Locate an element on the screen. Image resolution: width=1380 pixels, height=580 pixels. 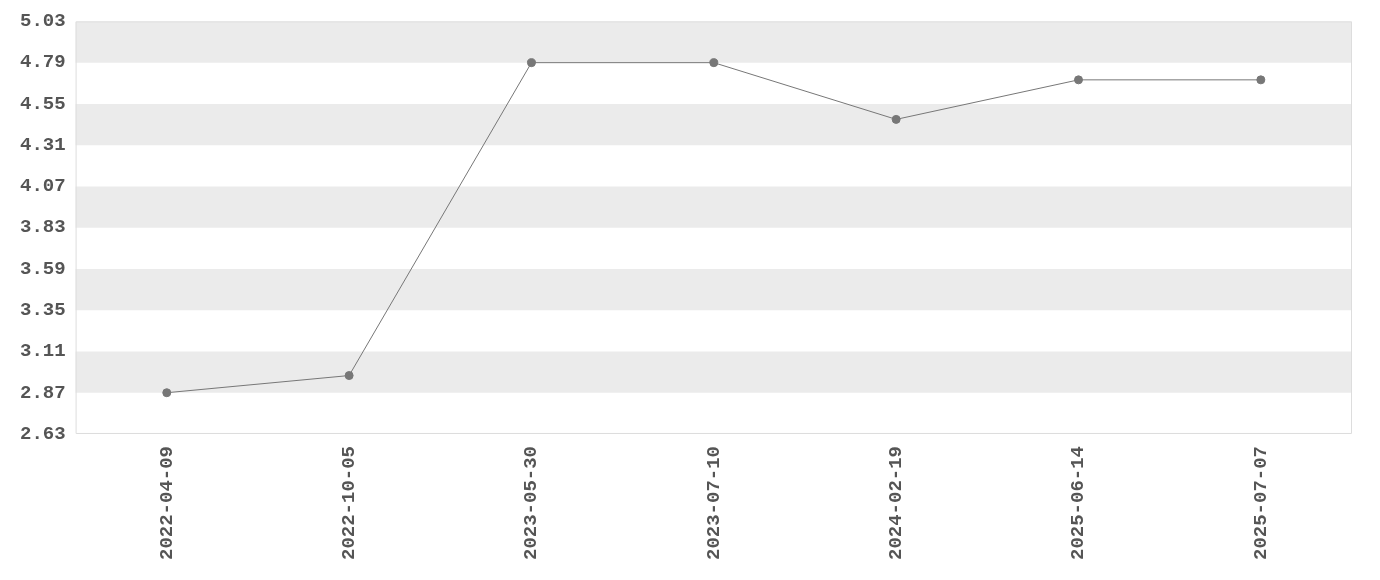
x-tick-label: 2025-07-07 is located at coordinates (1260, 503).